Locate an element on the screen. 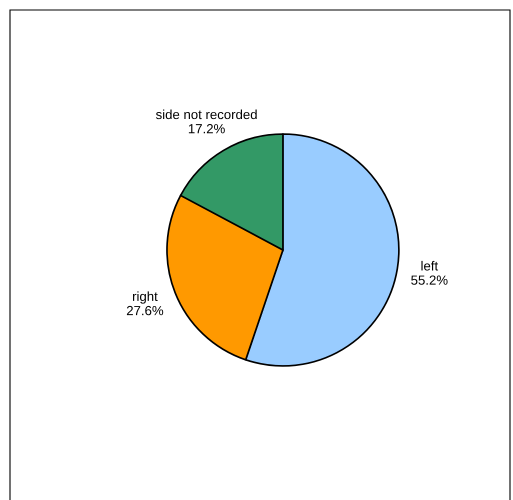  slice-label: right is located at coordinates (145, 297).